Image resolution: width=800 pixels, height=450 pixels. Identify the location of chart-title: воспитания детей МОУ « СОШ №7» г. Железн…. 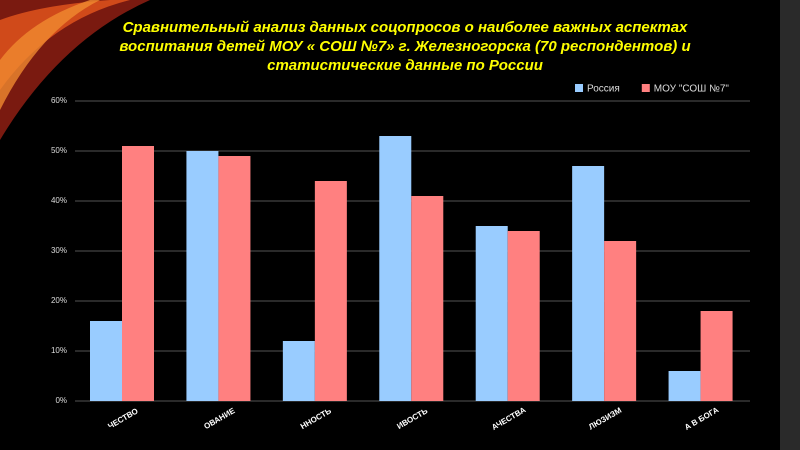
(404, 46).